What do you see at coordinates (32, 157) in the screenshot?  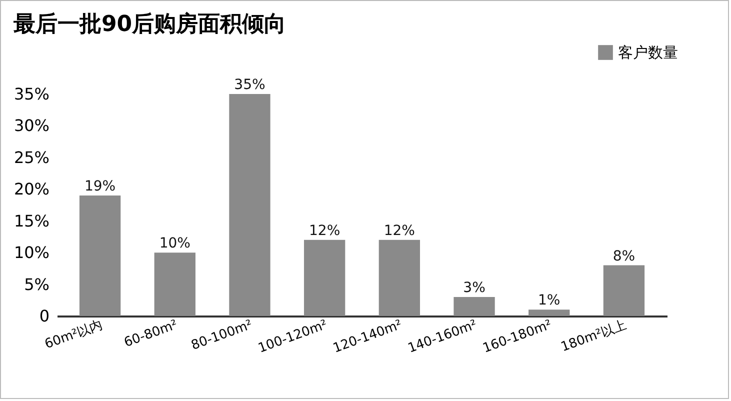 I see `y-tick-label: 25%` at bounding box center [32, 157].